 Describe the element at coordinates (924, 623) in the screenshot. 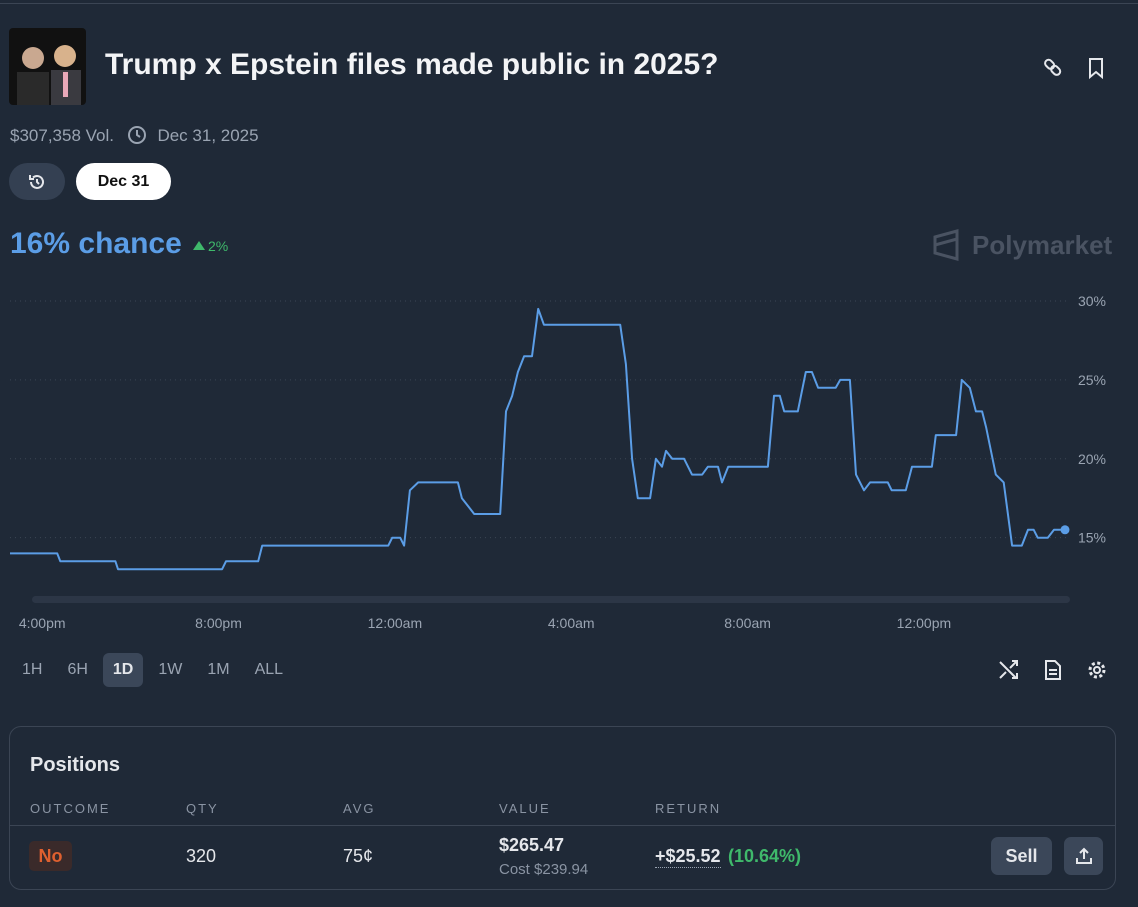

I see `x-tick-label: 12:00pm` at that location.